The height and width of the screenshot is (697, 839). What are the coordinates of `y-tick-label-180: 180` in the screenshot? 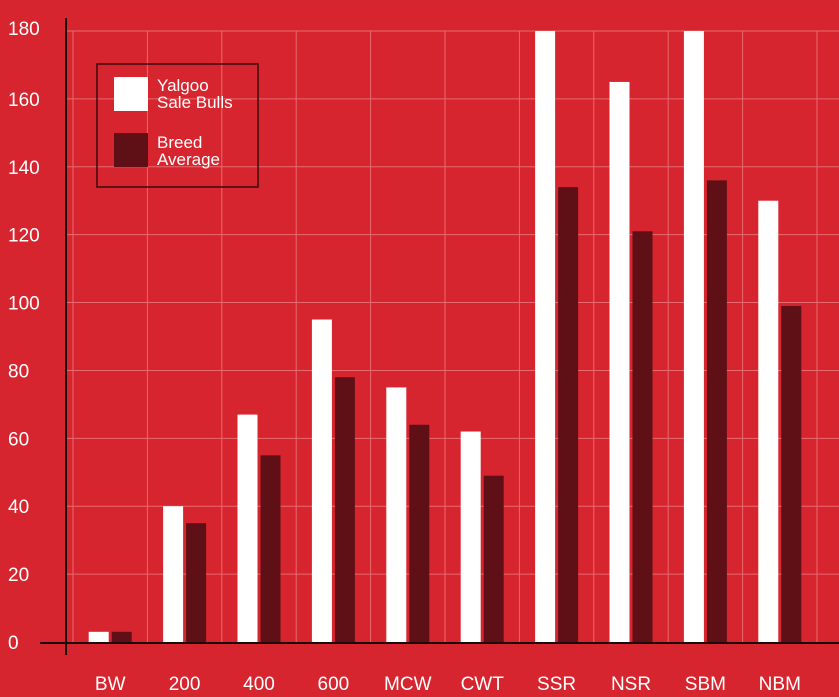 It's located at (24, 29).